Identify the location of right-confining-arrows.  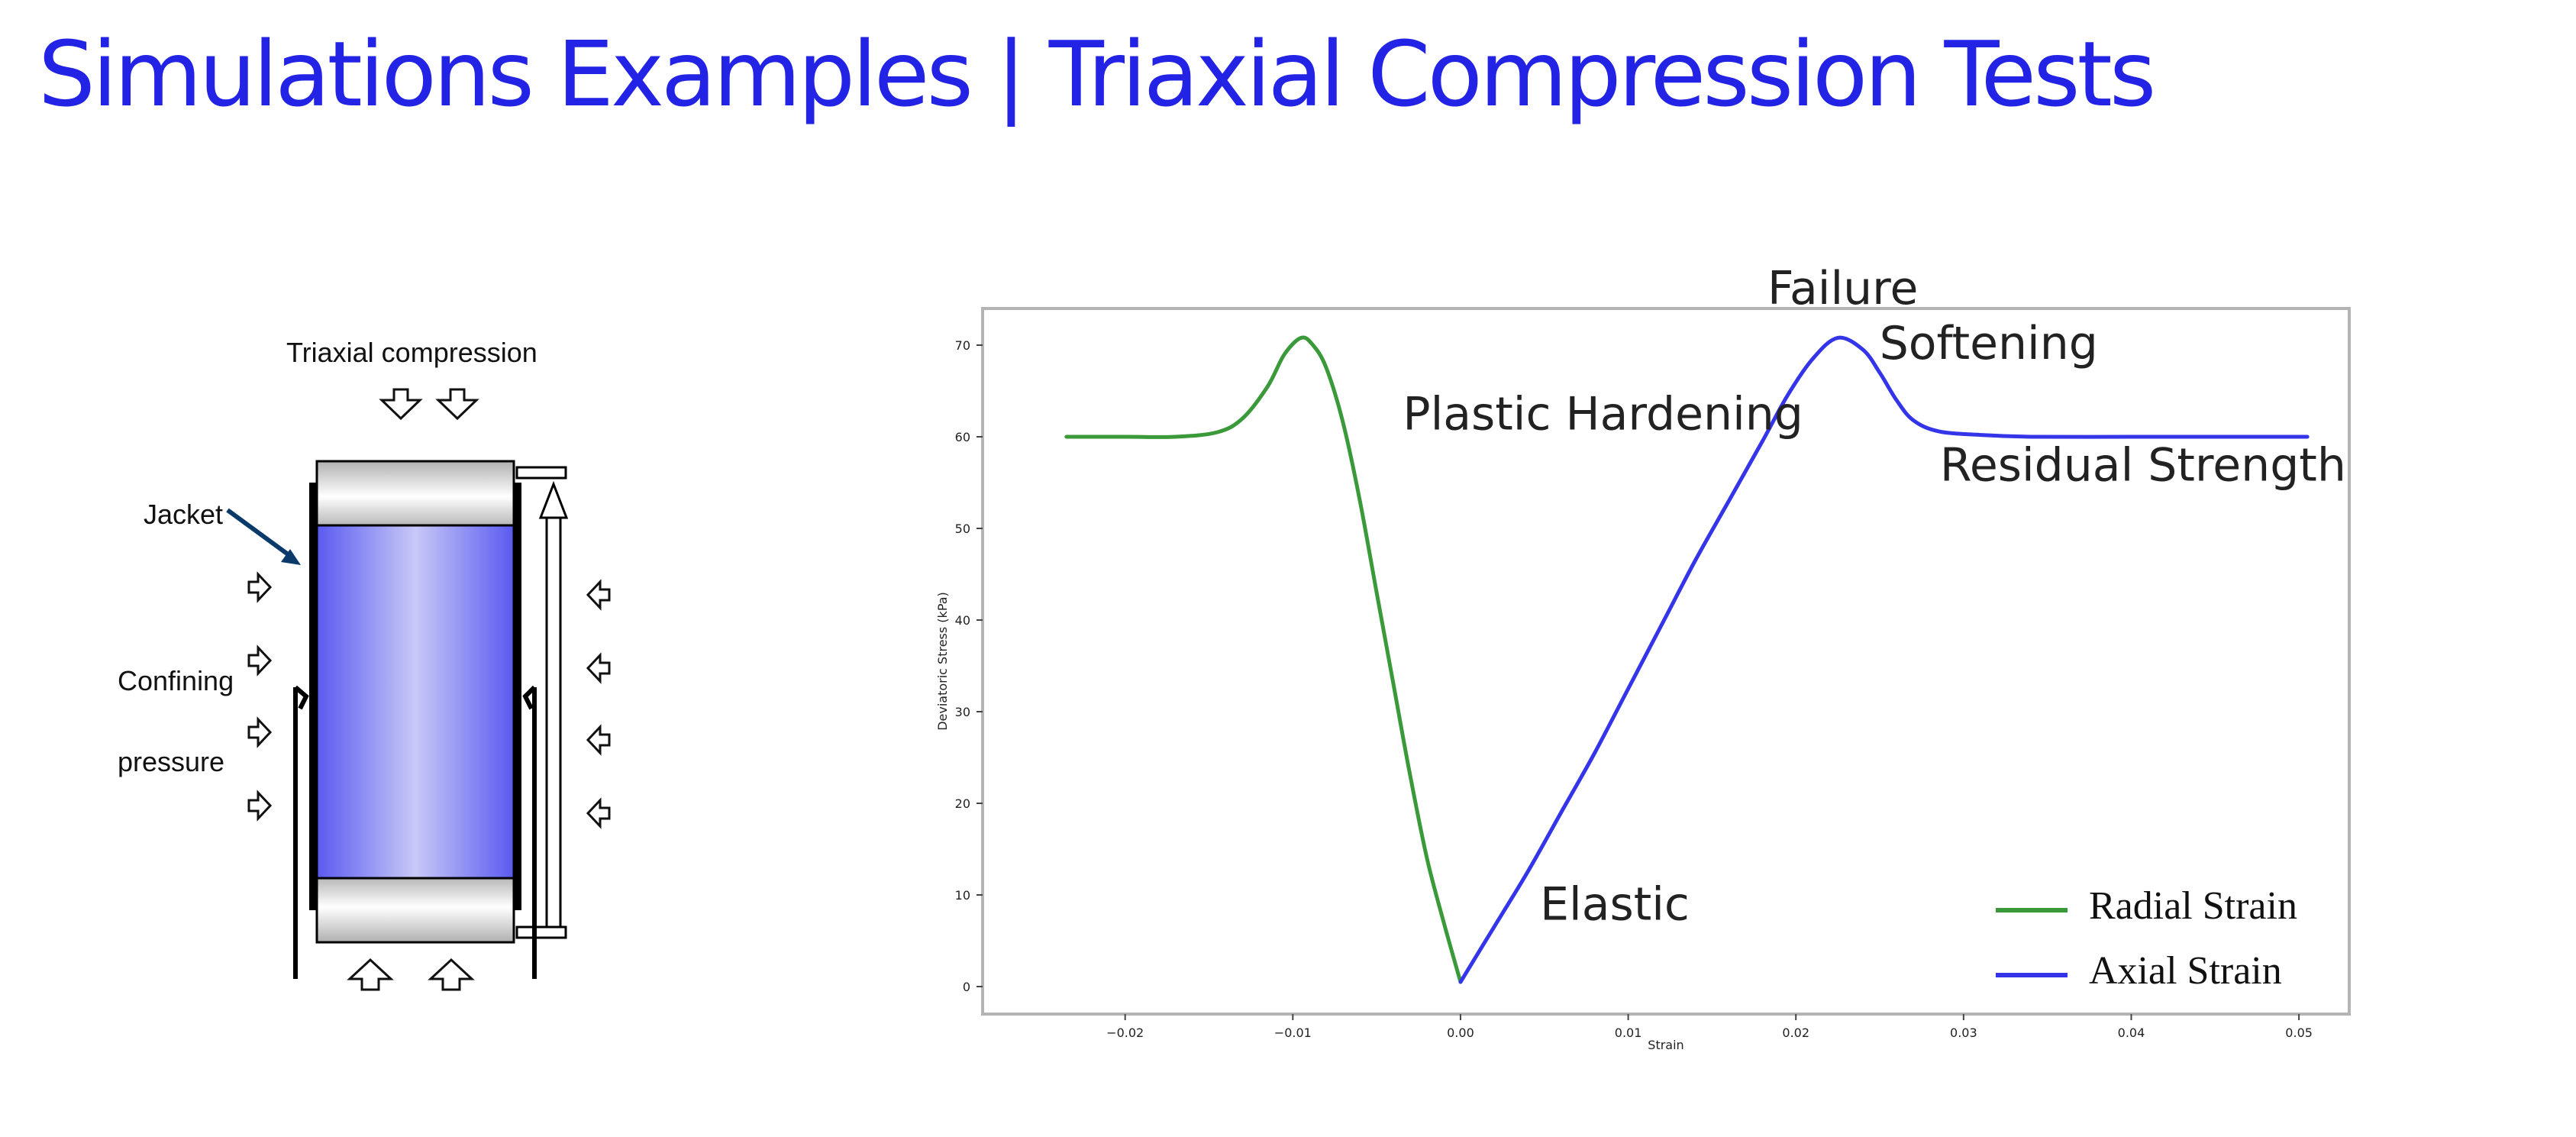
(598, 704).